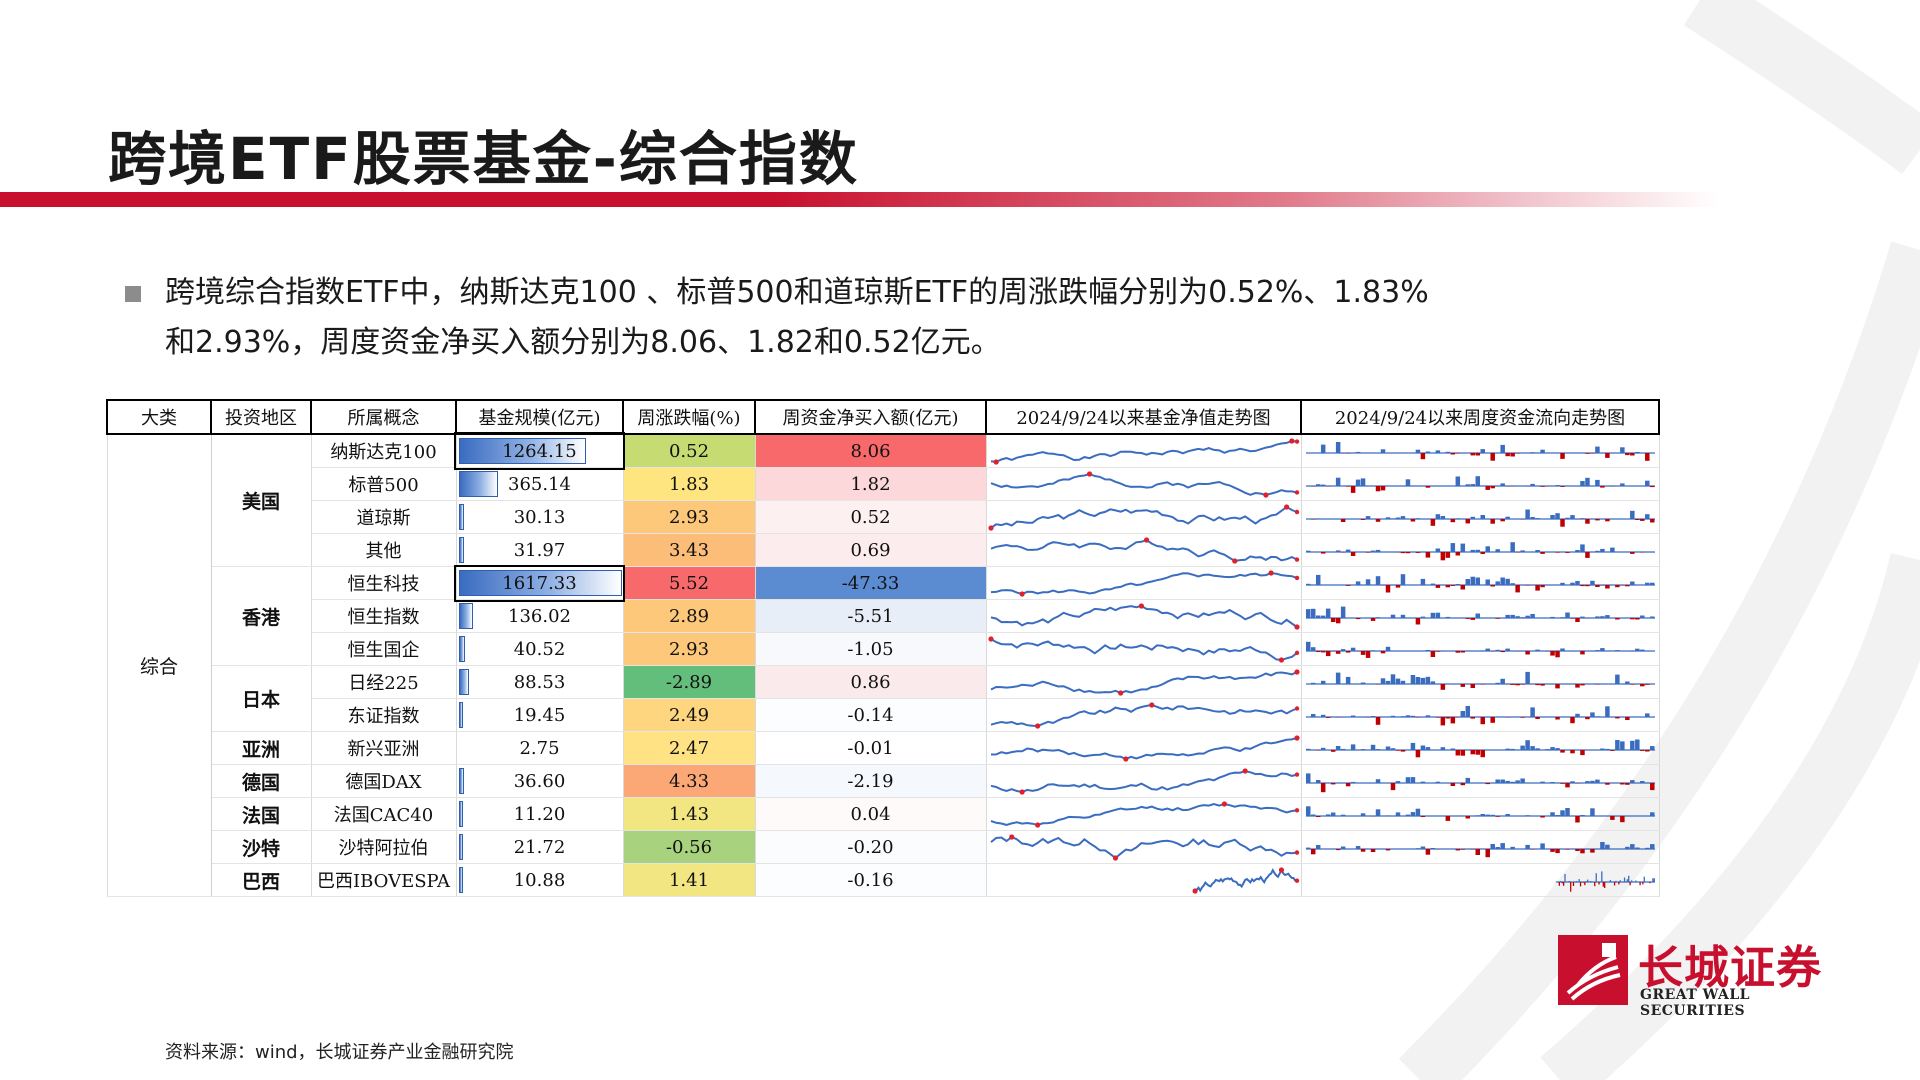 The image size is (1920, 1080). Describe the element at coordinates (133, 294) in the screenshot. I see `bullet-square-icon` at that location.